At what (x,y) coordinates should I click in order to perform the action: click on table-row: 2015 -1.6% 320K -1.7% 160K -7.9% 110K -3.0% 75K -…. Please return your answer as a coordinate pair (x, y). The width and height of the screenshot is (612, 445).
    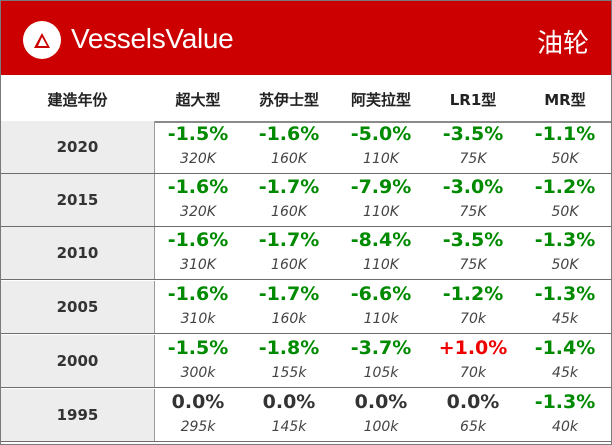
    Looking at the image, I should click on (306, 200).